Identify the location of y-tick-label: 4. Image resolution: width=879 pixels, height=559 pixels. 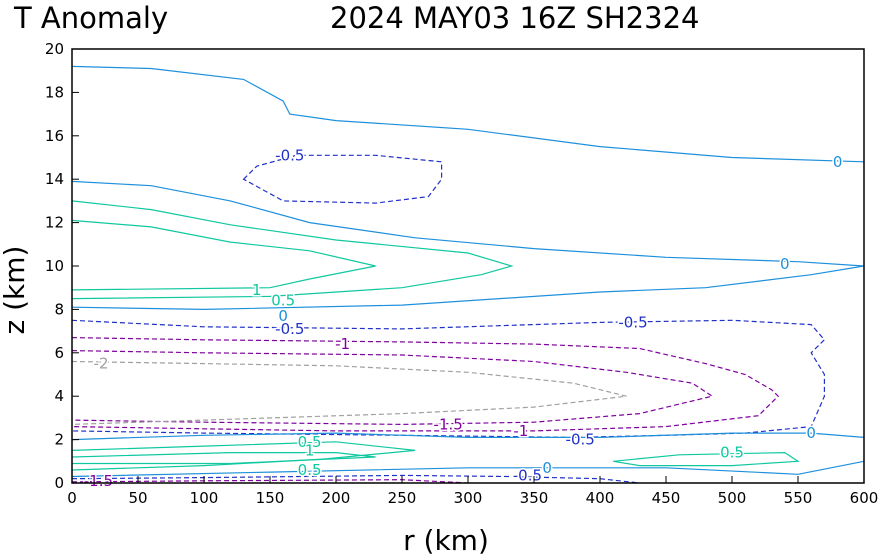
(59, 396).